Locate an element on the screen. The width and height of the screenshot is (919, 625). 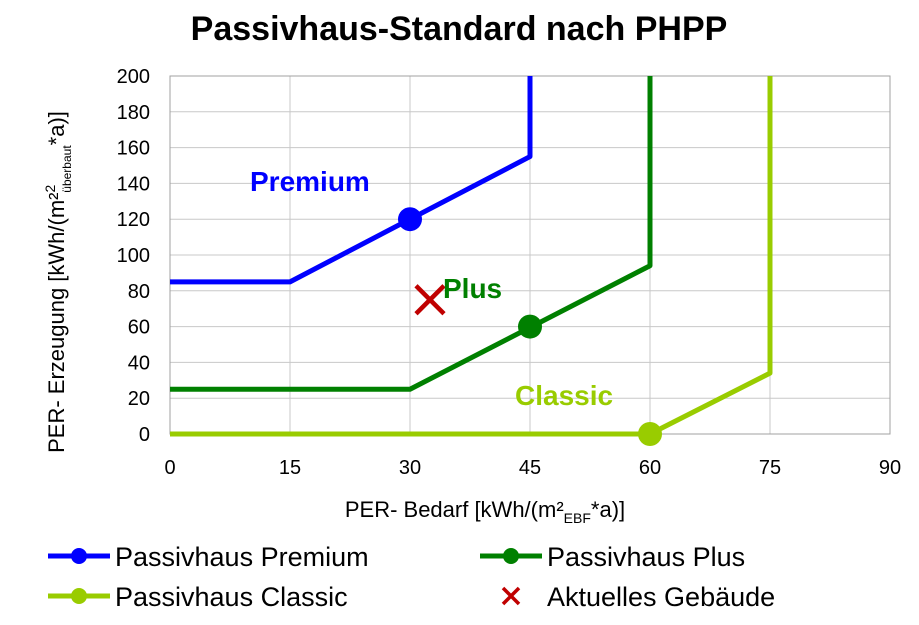
annotation-classic: Classic is located at coordinates (564, 395).